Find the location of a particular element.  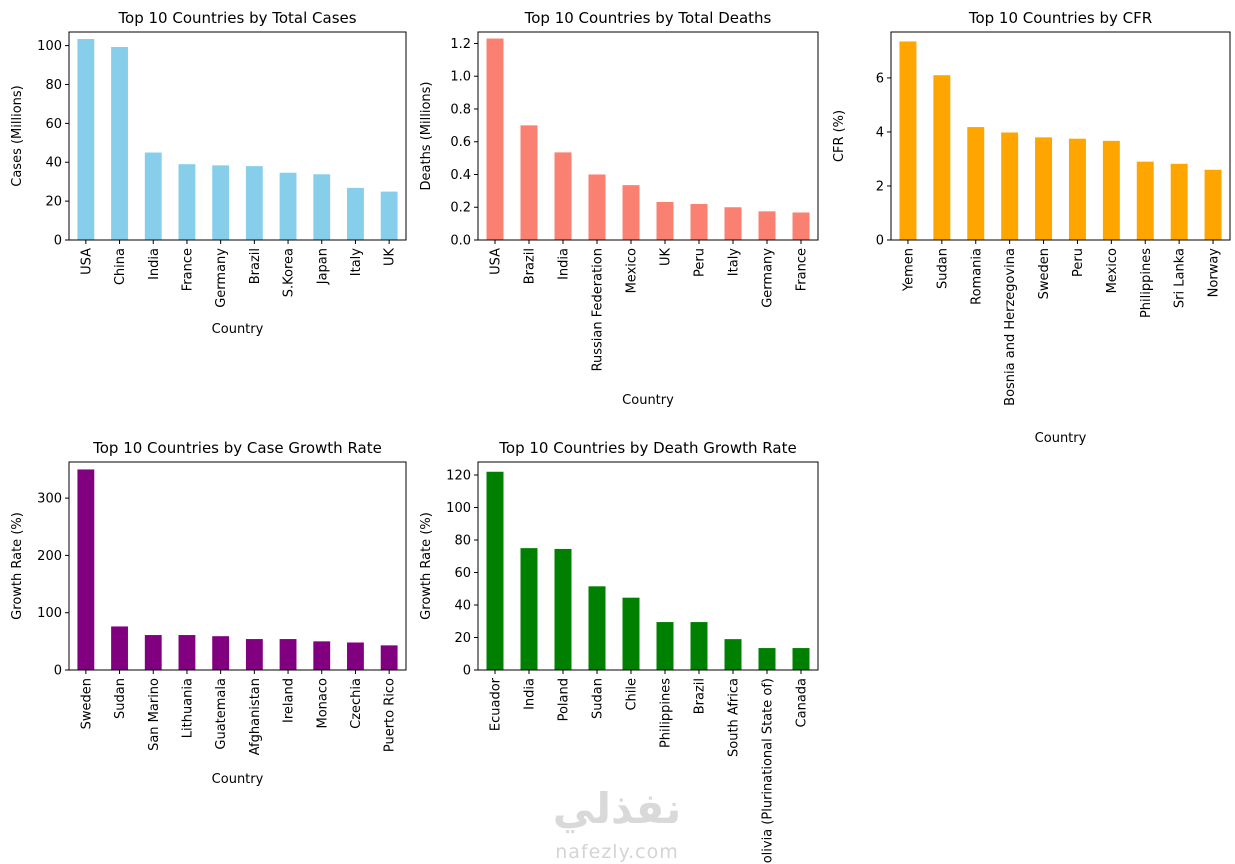

bar-yemen is located at coordinates (908, 140).